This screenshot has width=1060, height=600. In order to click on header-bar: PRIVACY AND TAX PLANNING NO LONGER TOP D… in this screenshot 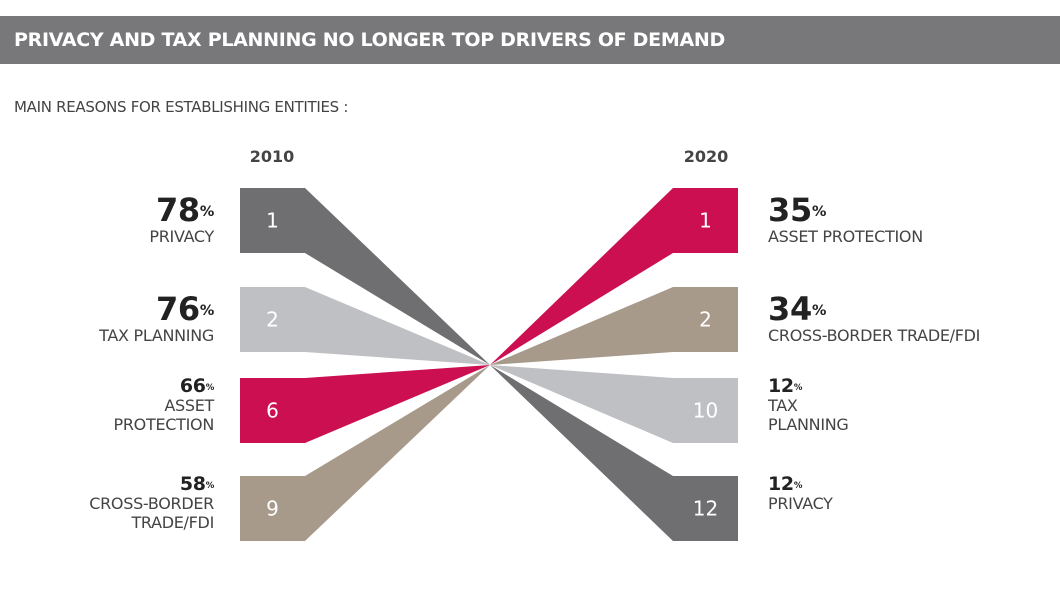, I will do `click(530, 40)`.